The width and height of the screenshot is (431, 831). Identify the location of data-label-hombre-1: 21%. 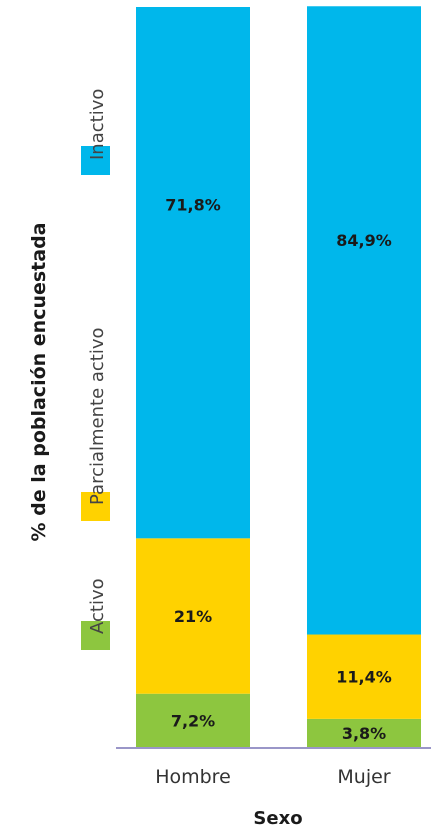
(193, 616).